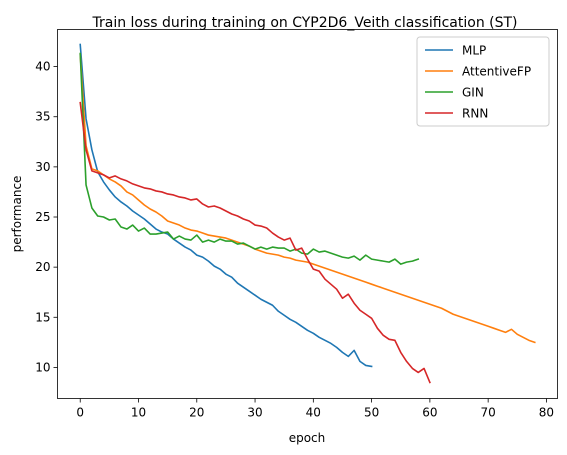 The height and width of the screenshot is (455, 567). What do you see at coordinates (475, 114) in the screenshot?
I see `legend-label-rnn: RNN` at bounding box center [475, 114].